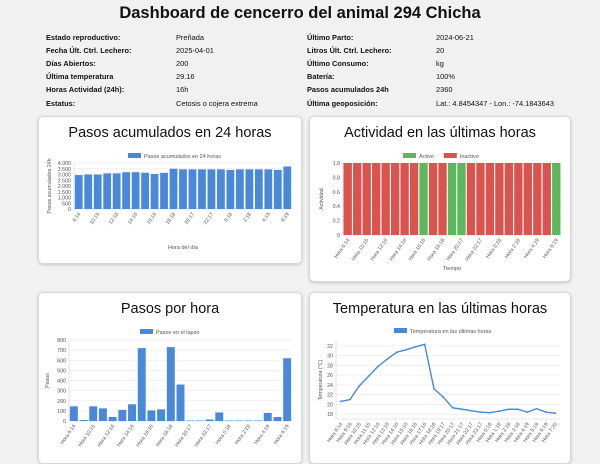 Image resolution: width=600 pixels, height=464 pixels. Describe the element at coordinates (182, 90) in the screenshot. I see `info-value: 16h` at that location.